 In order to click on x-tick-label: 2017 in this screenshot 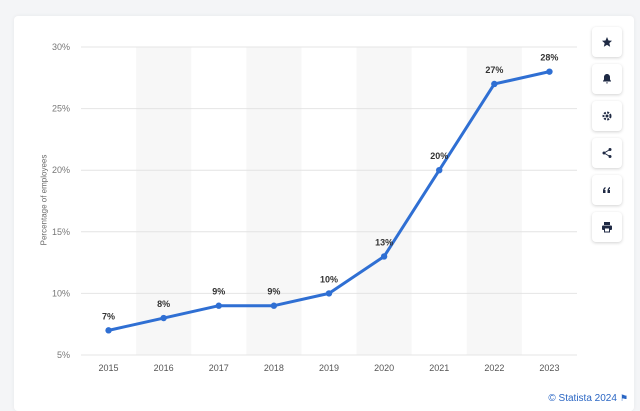, I will do `click(219, 368)`.